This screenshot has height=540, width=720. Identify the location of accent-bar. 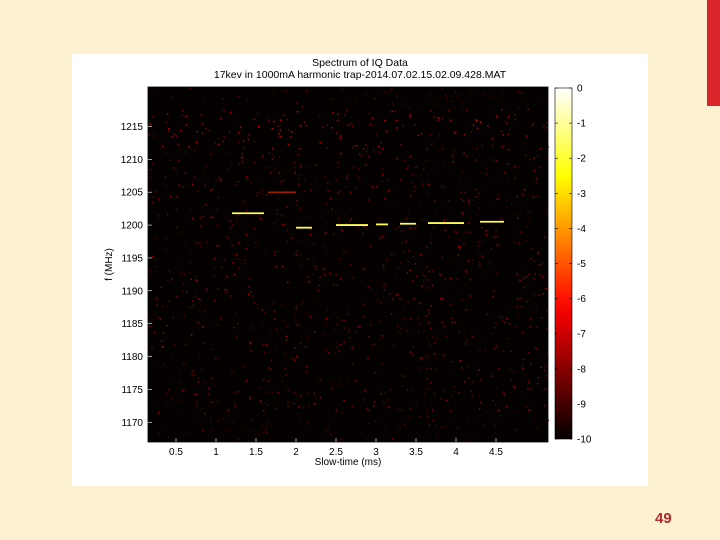
(713, 53).